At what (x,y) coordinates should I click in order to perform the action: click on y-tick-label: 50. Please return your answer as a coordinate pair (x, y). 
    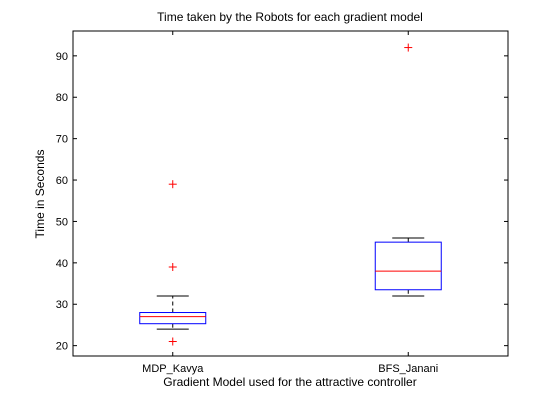
    Looking at the image, I should click on (62, 222).